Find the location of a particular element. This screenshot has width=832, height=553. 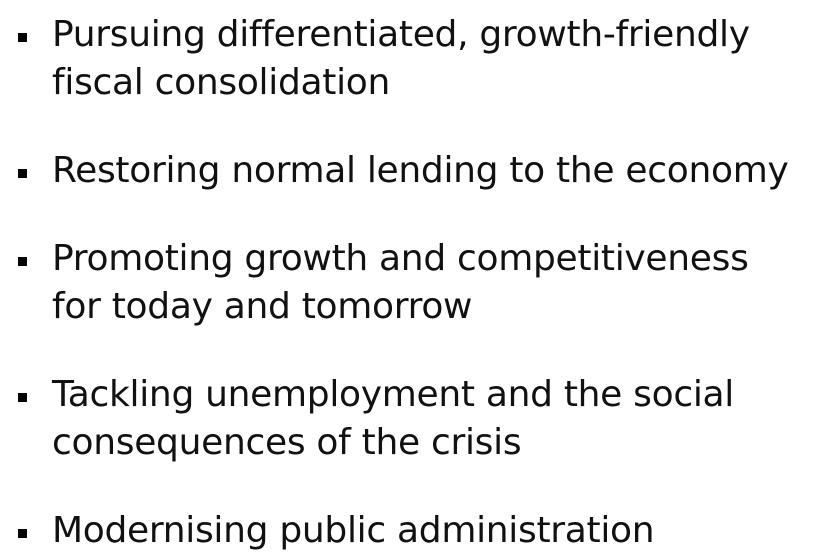

bullet-text: fiscal consolidation is located at coordinates (221, 82).